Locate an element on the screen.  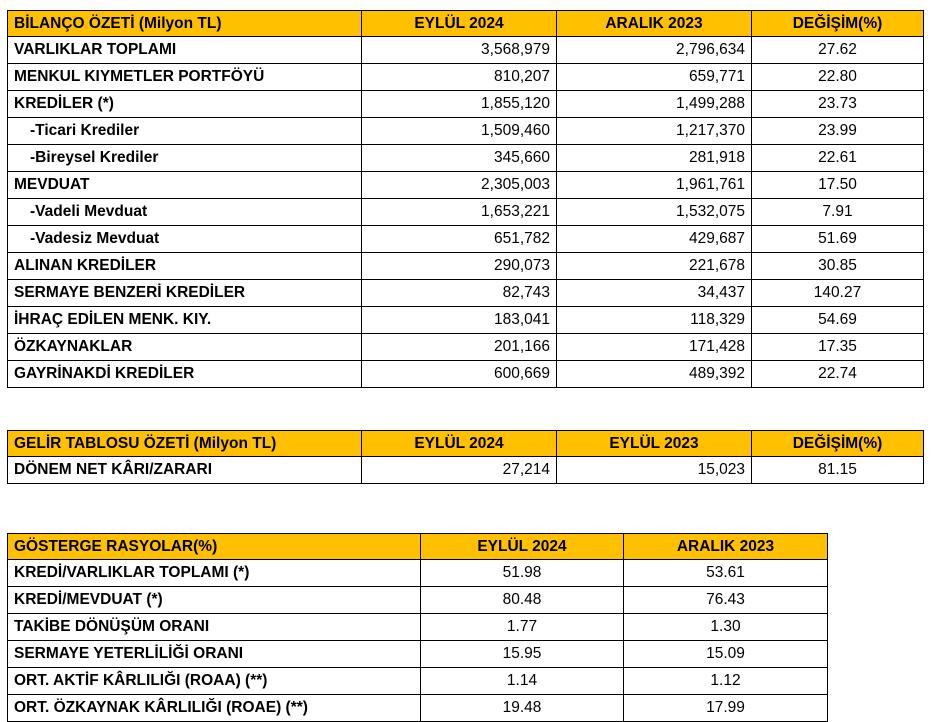
table-row: ALINAN KREDİLER 290,073 221,678 30.85 is located at coordinates (465, 266).